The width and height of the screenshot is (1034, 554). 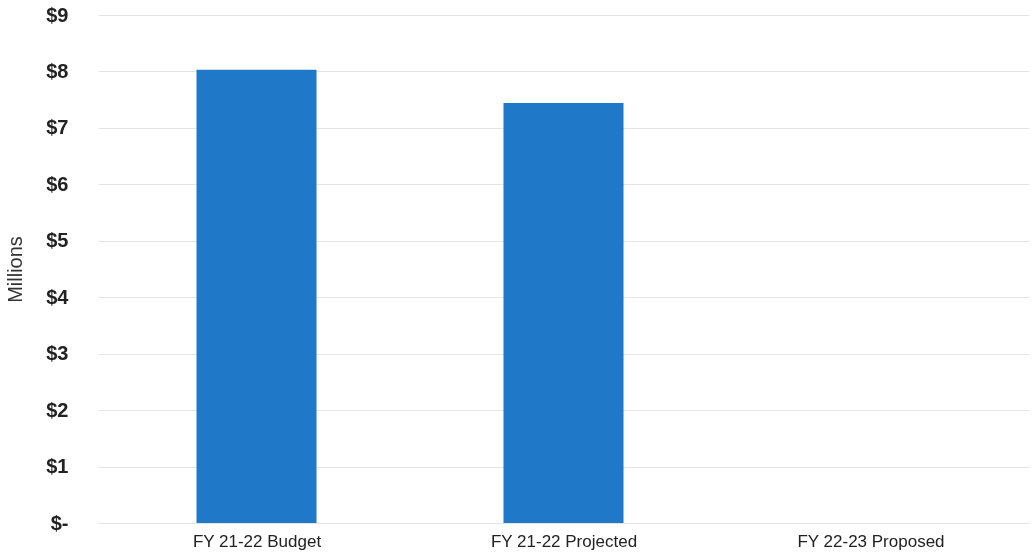 I want to click on x-tick-label: FY 22-23 Proposed, so click(x=871, y=541).